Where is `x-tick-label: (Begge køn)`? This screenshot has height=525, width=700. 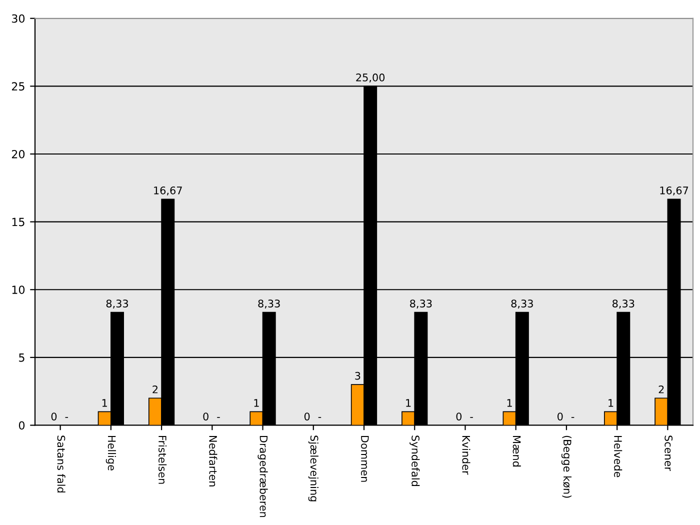
x-tick-label: (Begge køn) is located at coordinates (566, 467).